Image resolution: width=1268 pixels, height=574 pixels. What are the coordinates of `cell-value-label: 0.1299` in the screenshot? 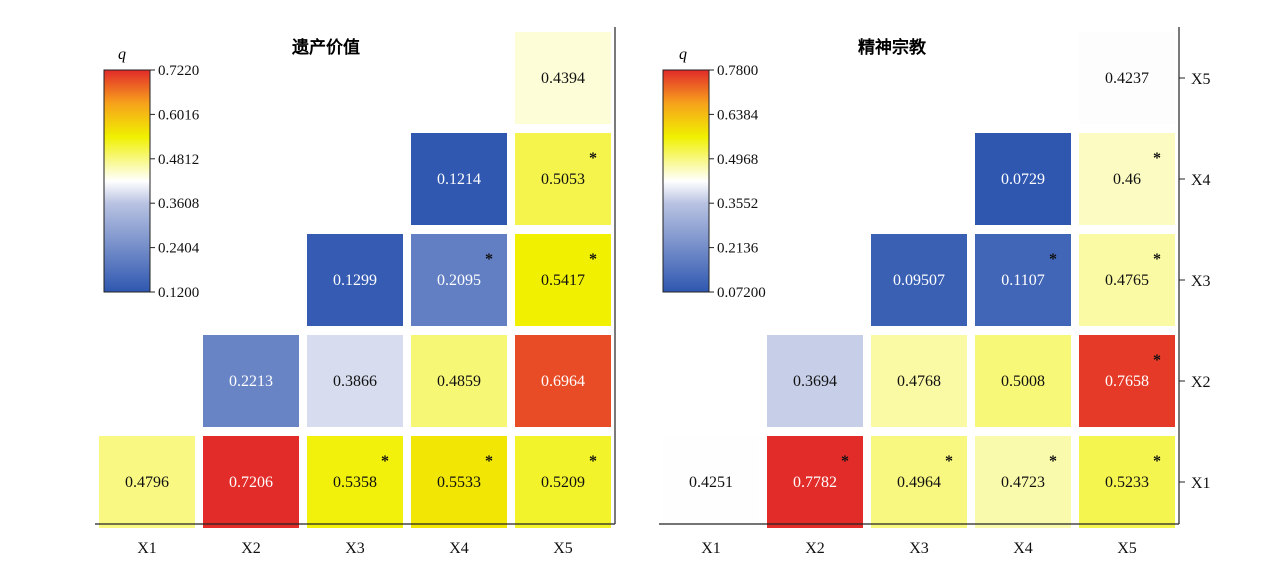 It's located at (355, 280).